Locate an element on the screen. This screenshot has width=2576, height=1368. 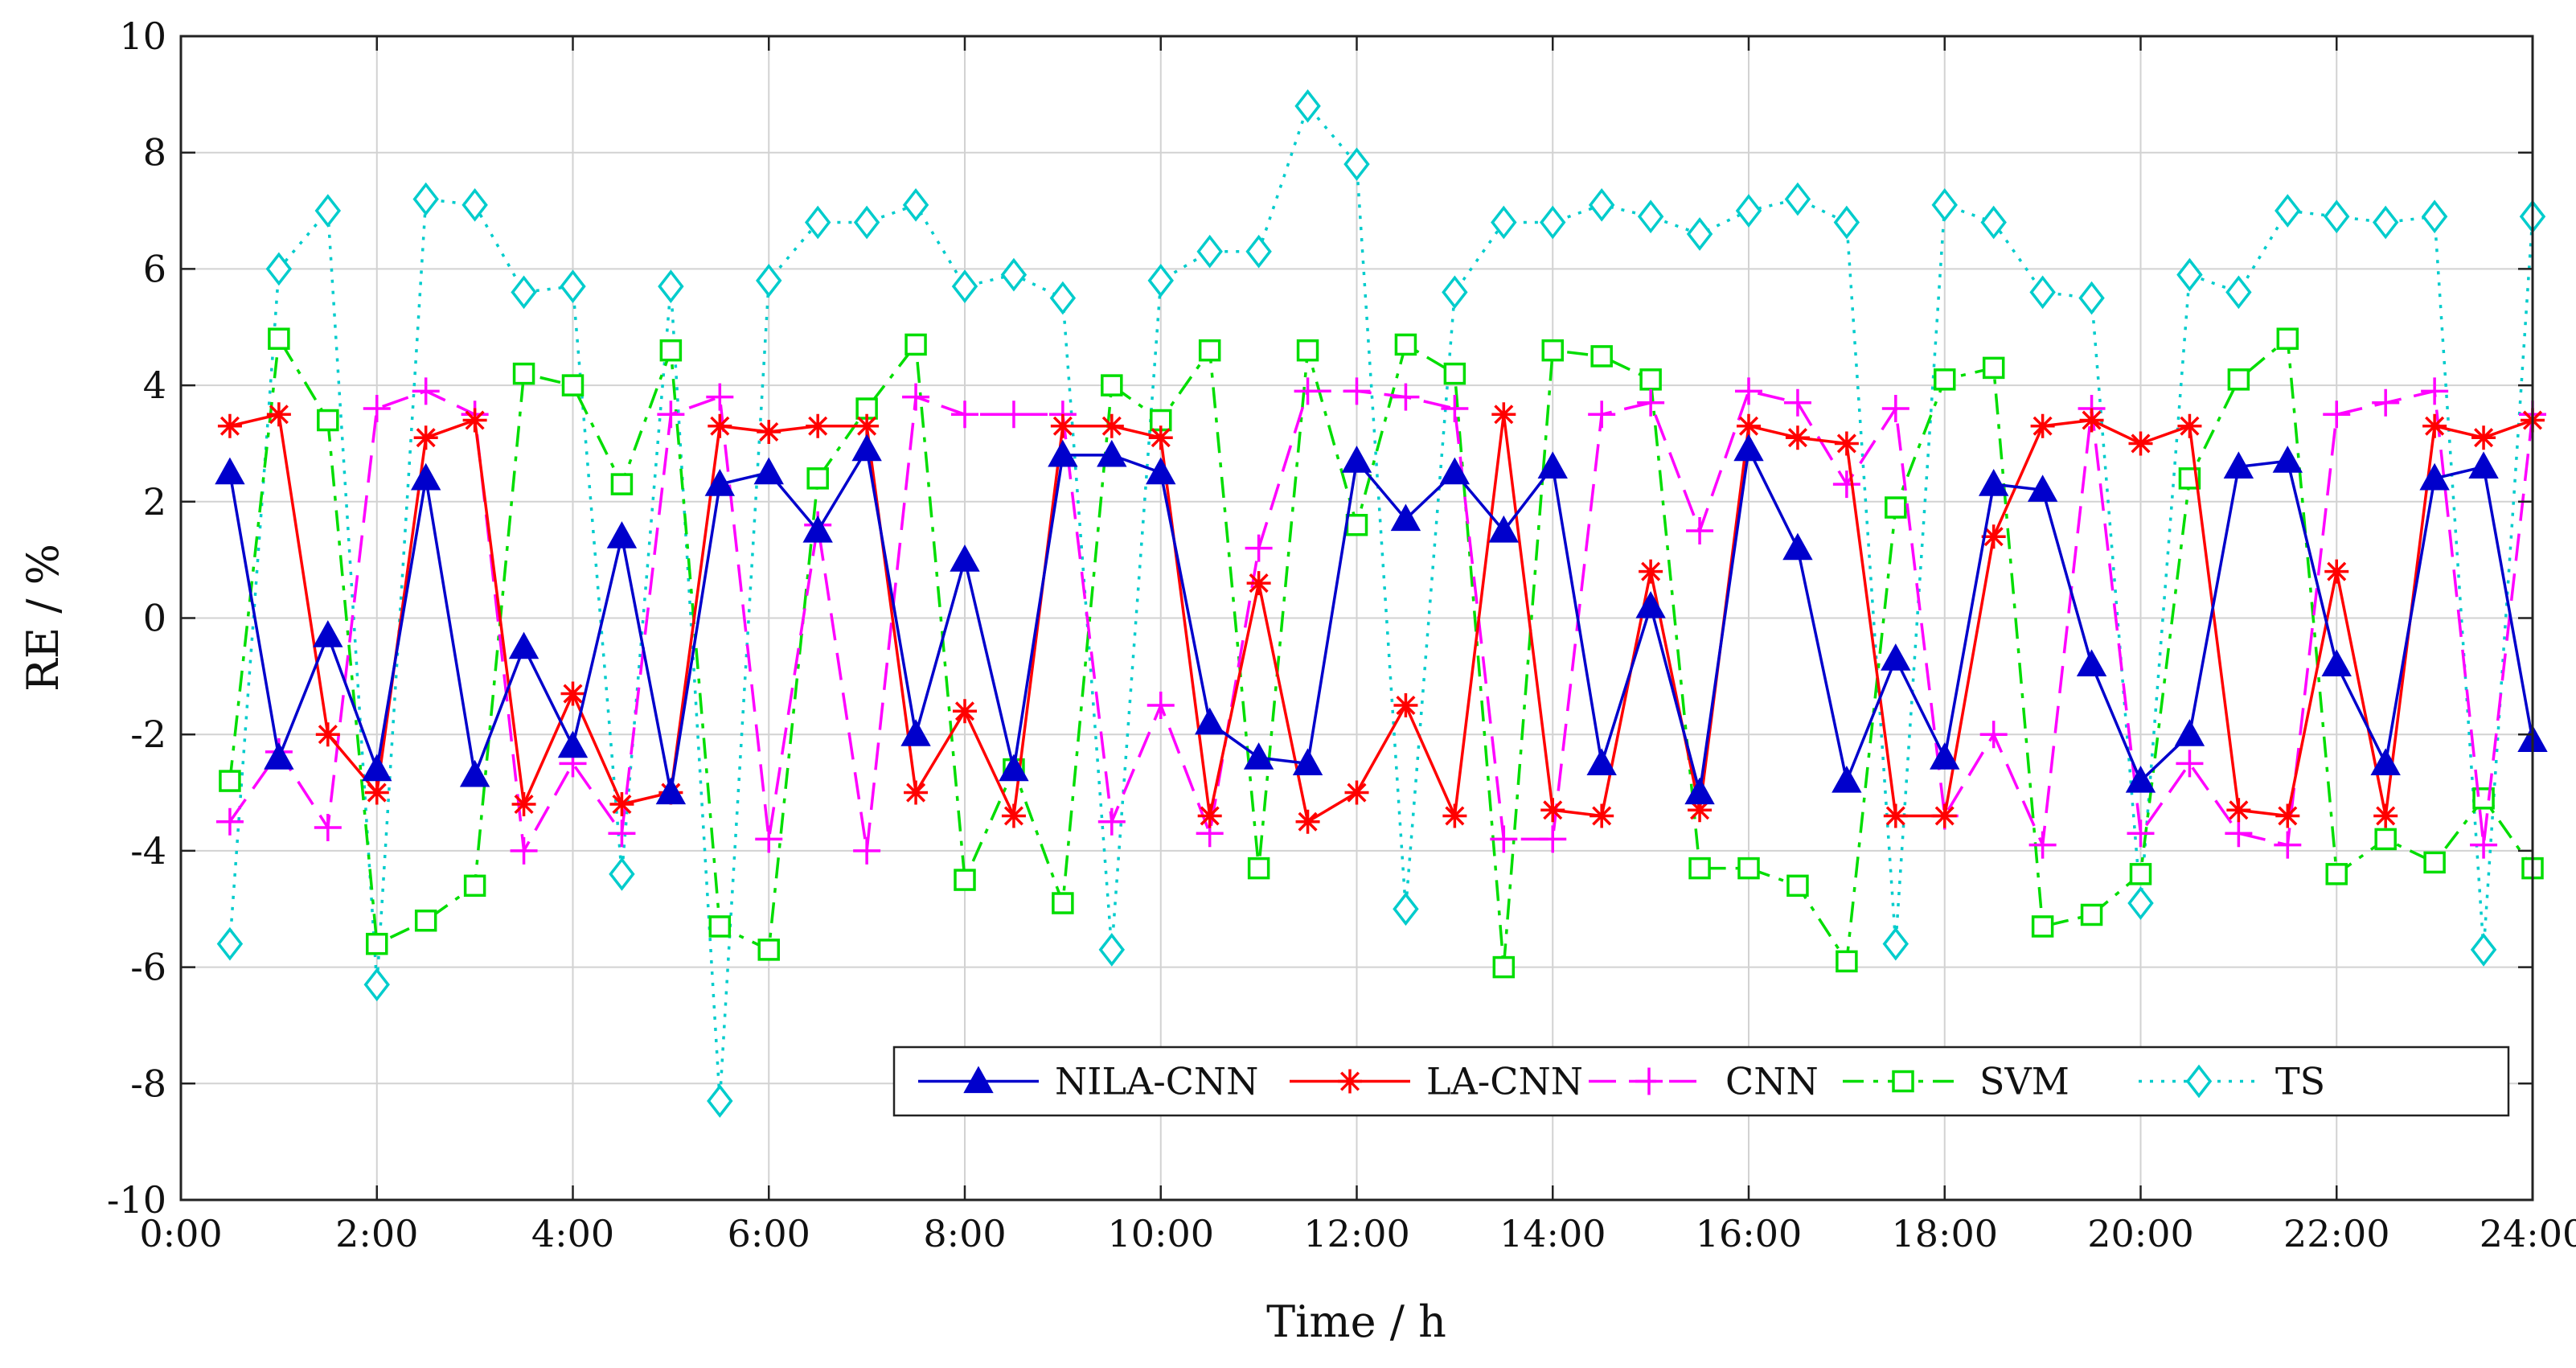
y-tick-label: -8 is located at coordinates (148, 1083).